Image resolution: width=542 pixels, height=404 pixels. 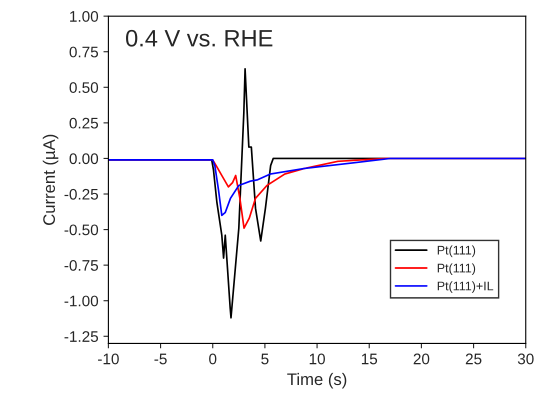 What do you see at coordinates (474, 359) in the screenshot?
I see `x-tick-label: 25` at bounding box center [474, 359].